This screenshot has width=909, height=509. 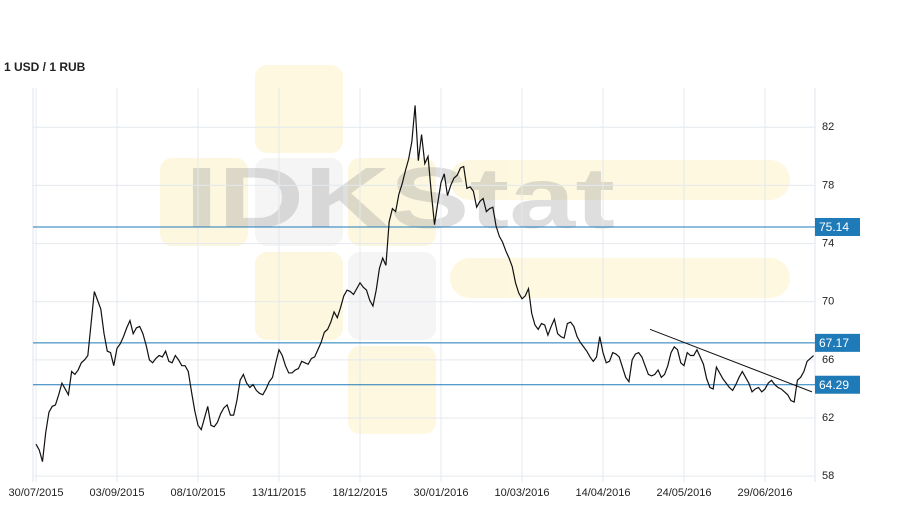 What do you see at coordinates (828, 127) in the screenshot?
I see `y-tick-label: 82` at bounding box center [828, 127].